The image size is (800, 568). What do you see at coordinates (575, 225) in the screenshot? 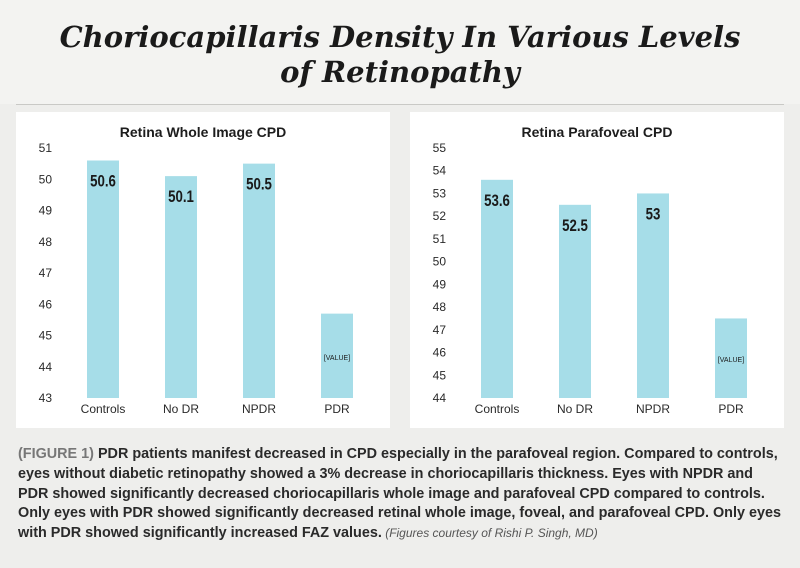
I see `data-label: 52.5` at bounding box center [575, 225].